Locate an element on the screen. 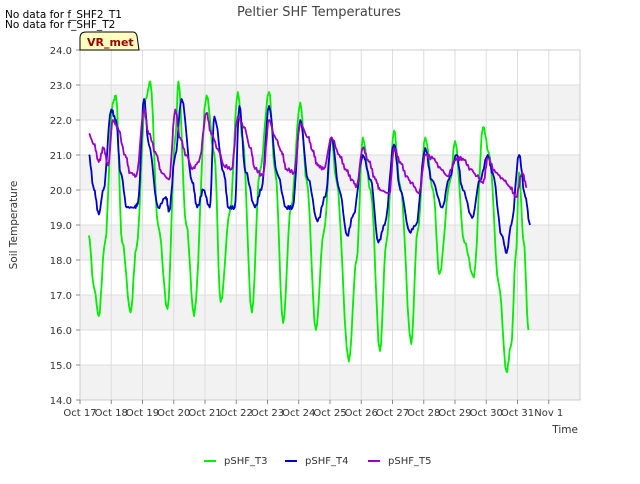 The width and height of the screenshot is (640, 484). series-line-pSHF_T5 is located at coordinates (308, 153).